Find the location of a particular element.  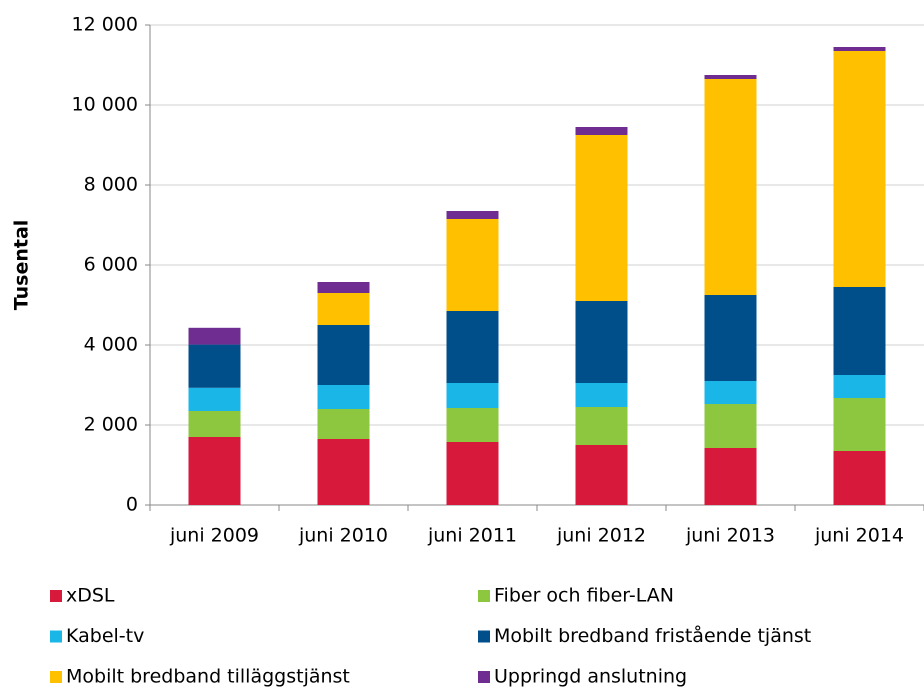

y-tick-label: 0 is located at coordinates (132, 505).